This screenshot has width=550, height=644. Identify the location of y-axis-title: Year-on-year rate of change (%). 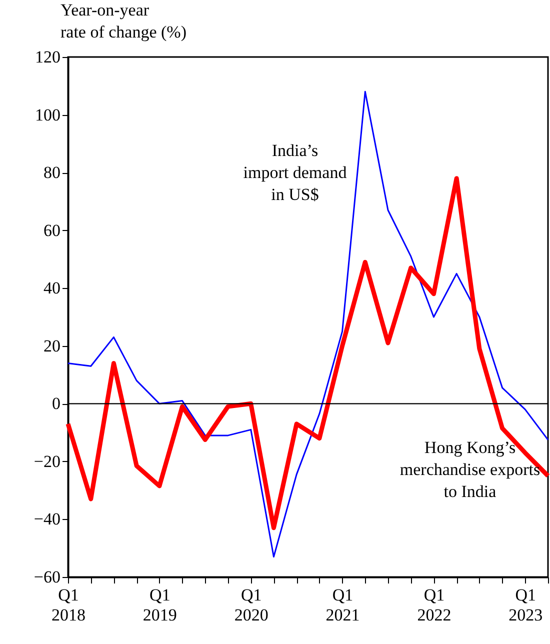
(123, 21).